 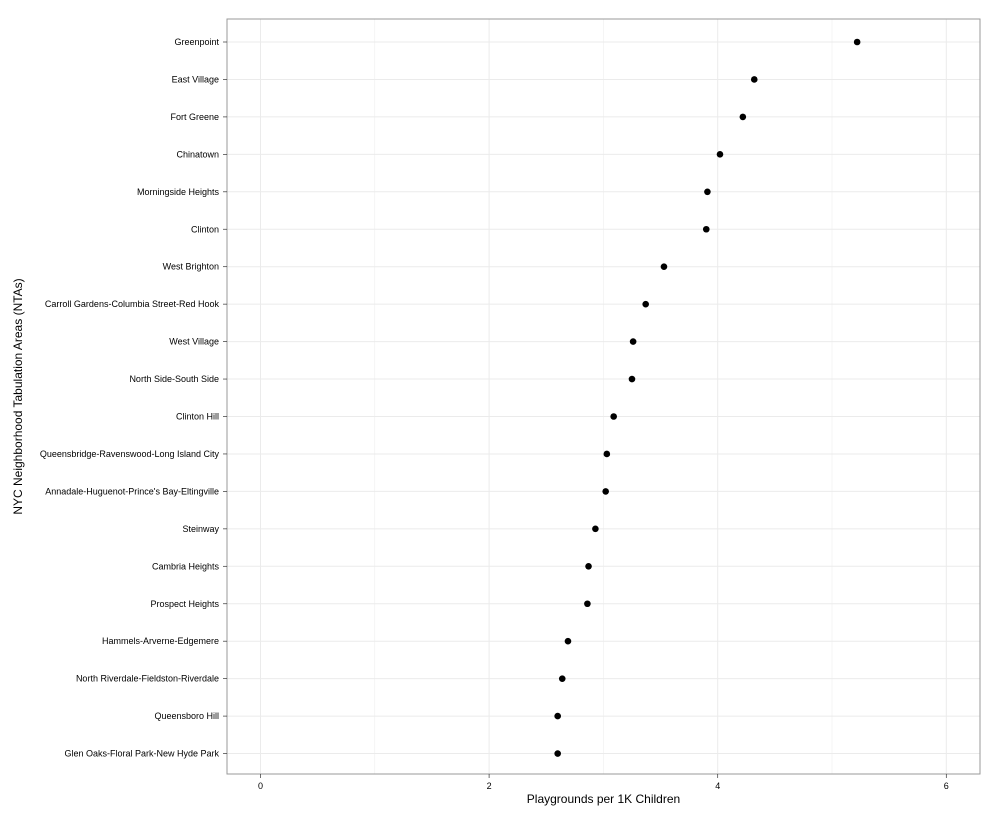 What do you see at coordinates (489, 786) in the screenshot?
I see `x-tick-label: 2` at bounding box center [489, 786].